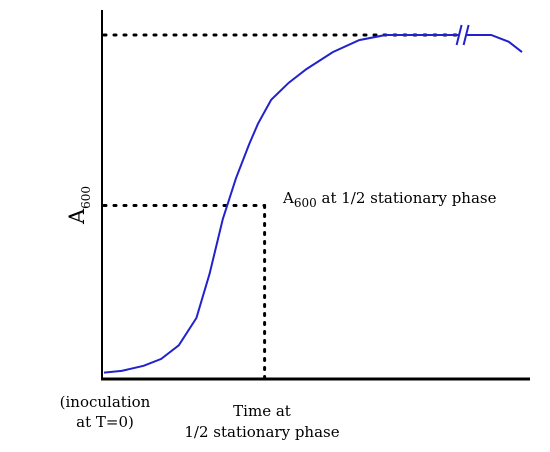 The width and height of the screenshot is (550, 452). Describe the element at coordinates (262, 411) in the screenshot. I see `half-stationary-time-label: Time at` at that location.